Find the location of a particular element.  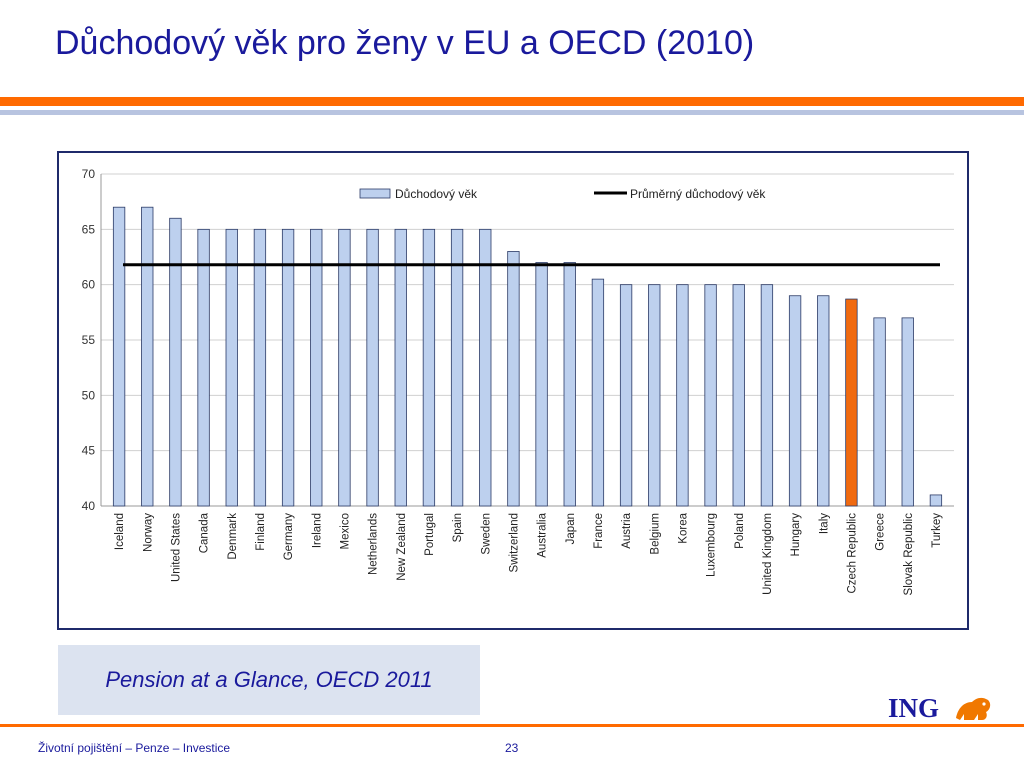

x-tick-label: Australia is located at coordinates (543, 534).